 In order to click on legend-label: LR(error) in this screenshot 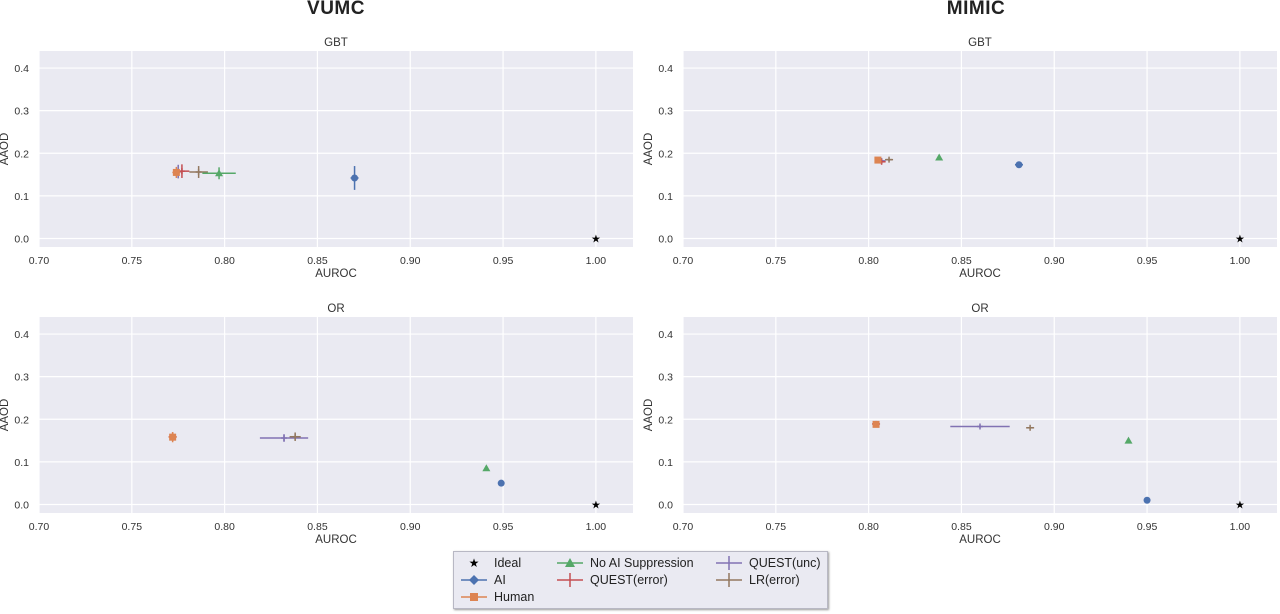, I will do `click(774, 580)`.